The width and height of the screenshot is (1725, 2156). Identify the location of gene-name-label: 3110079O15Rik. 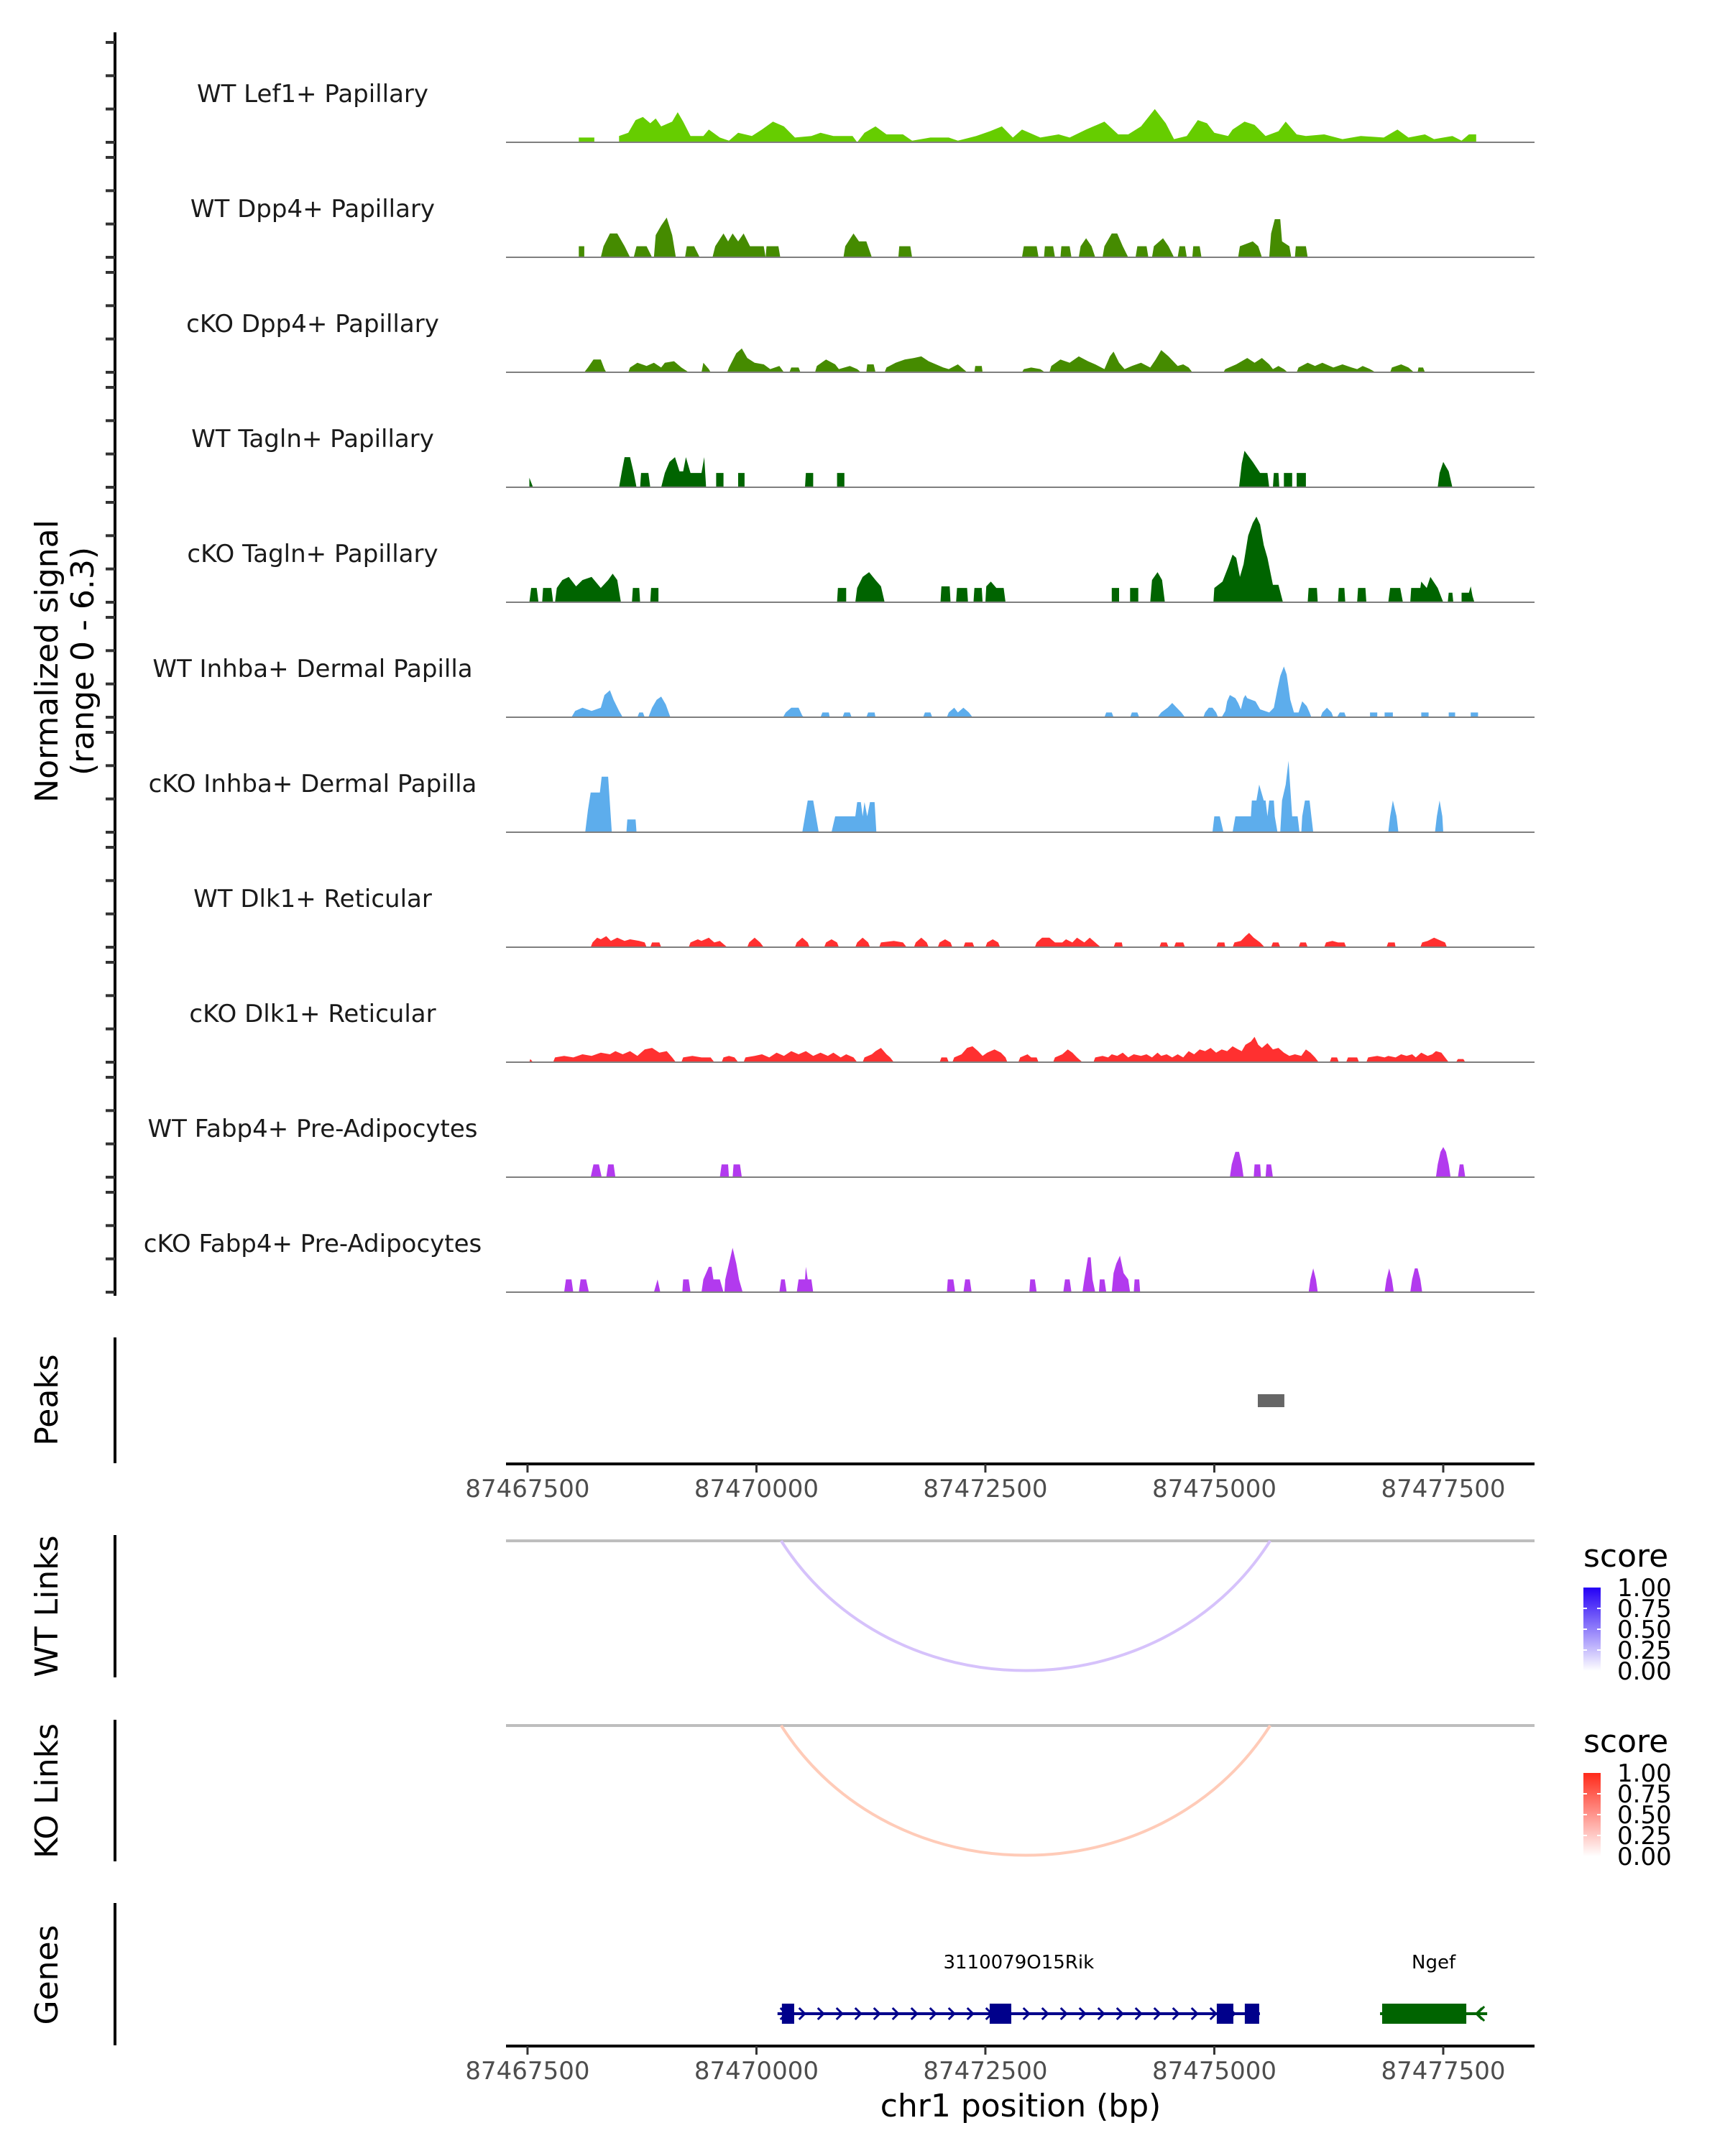
(1018, 1963).